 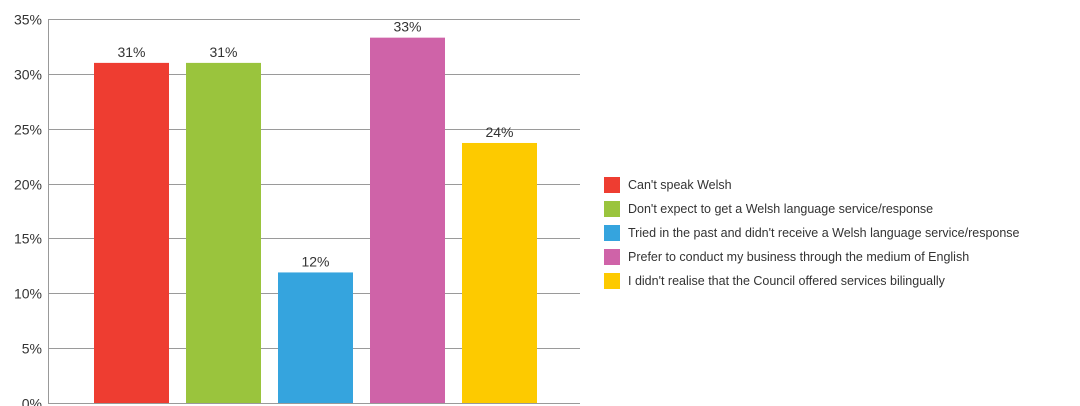 What do you see at coordinates (28, 75) in the screenshot?
I see `y-tick-label: 30%` at bounding box center [28, 75].